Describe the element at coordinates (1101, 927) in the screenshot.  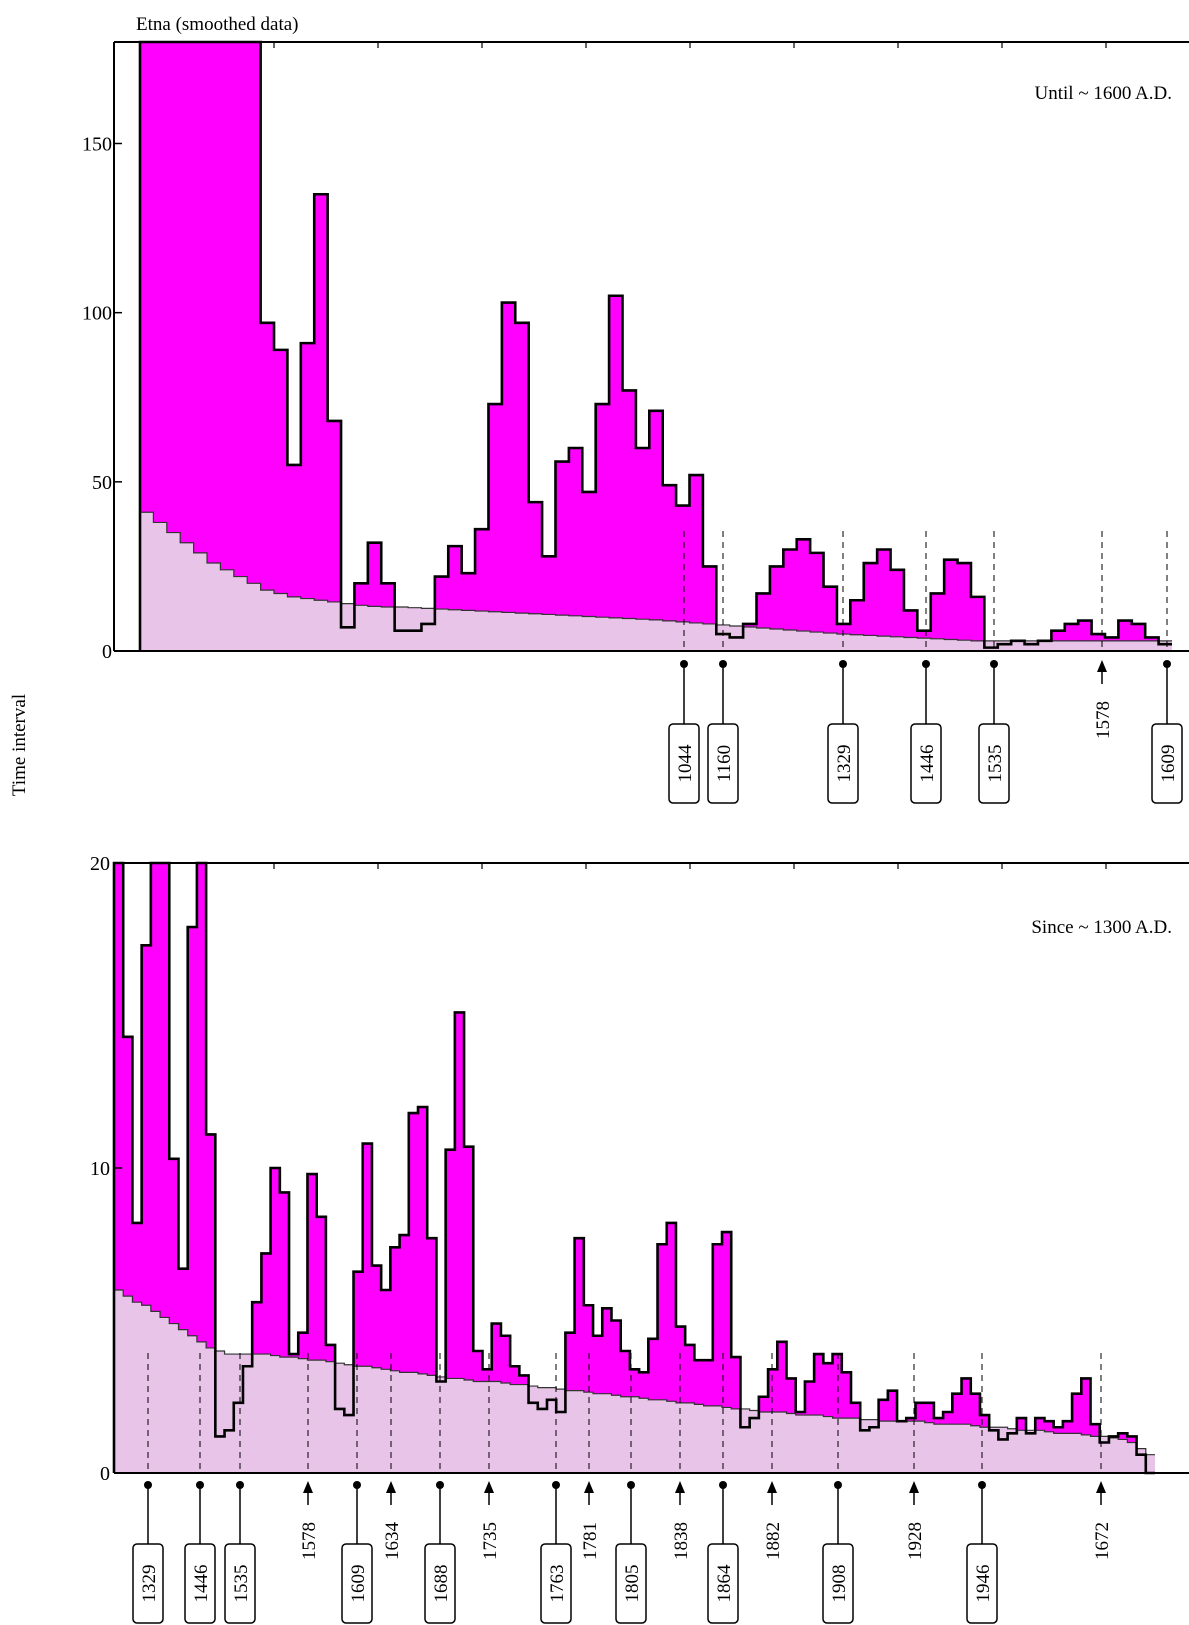
I see `panel2-annotation: Since ~ 1300 A.D.` at that location.